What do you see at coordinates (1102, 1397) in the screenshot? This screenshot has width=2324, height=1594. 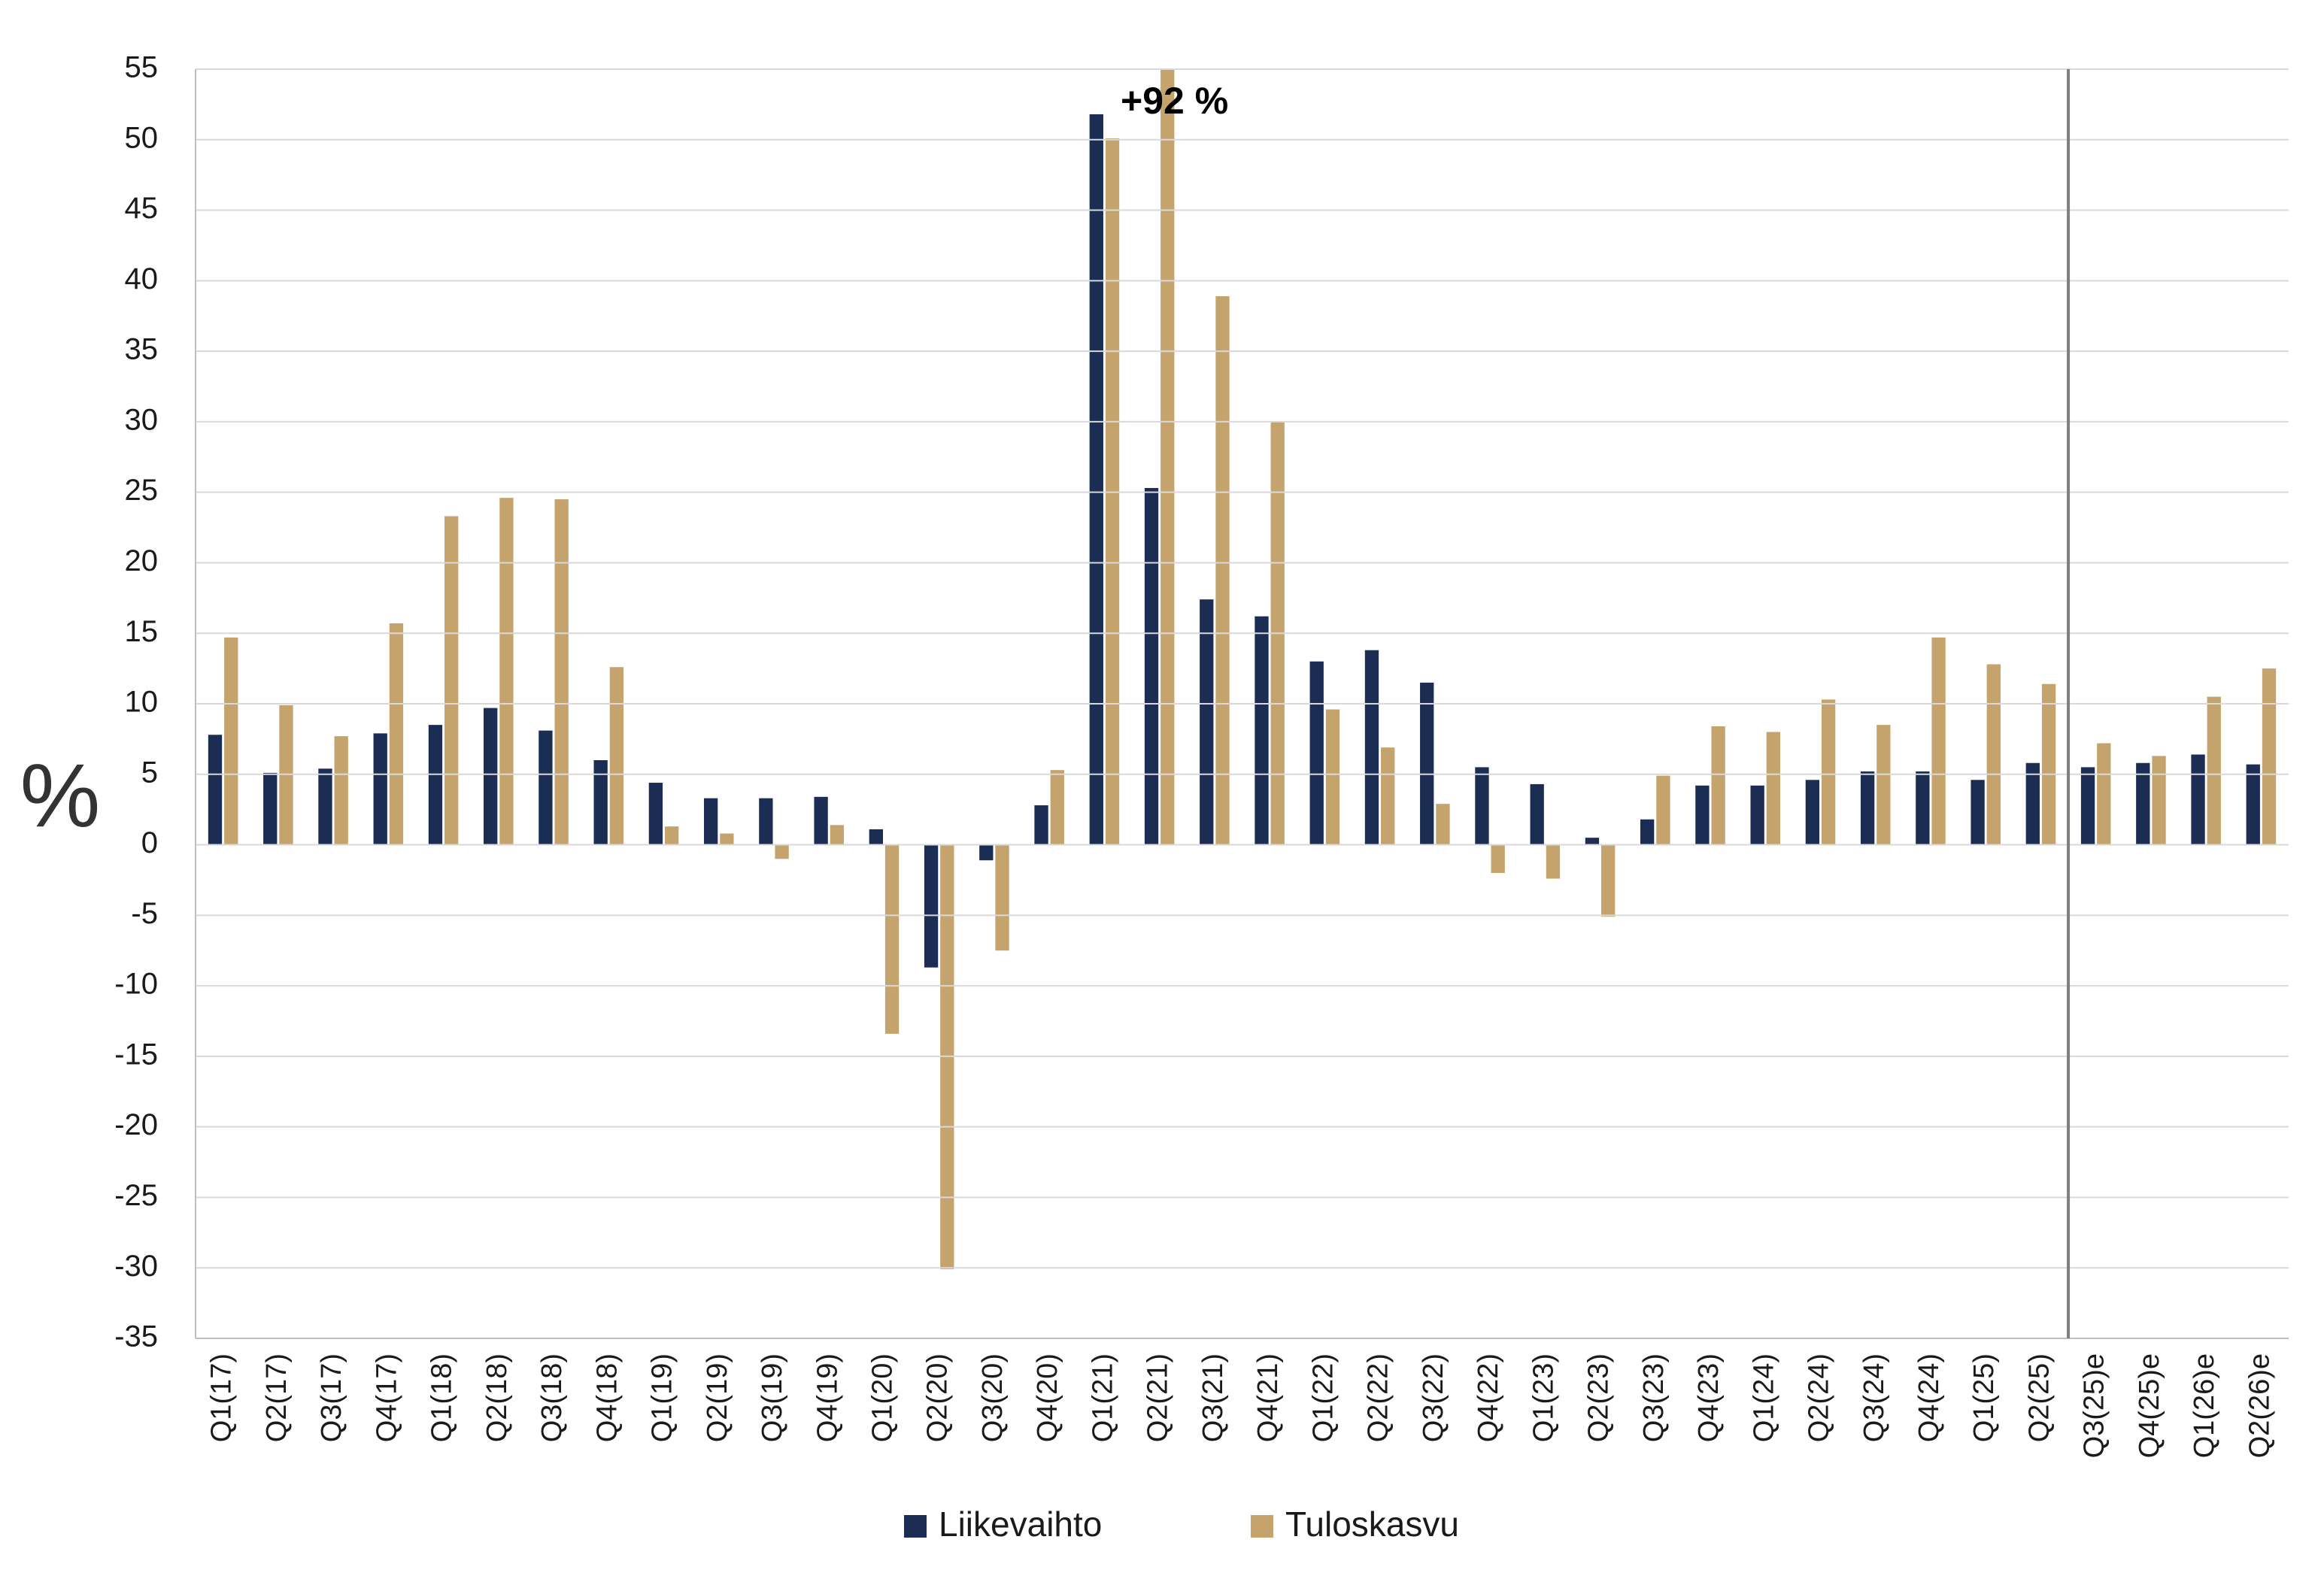 I see `x-tick-label: Q1(21)` at bounding box center [1102, 1397].